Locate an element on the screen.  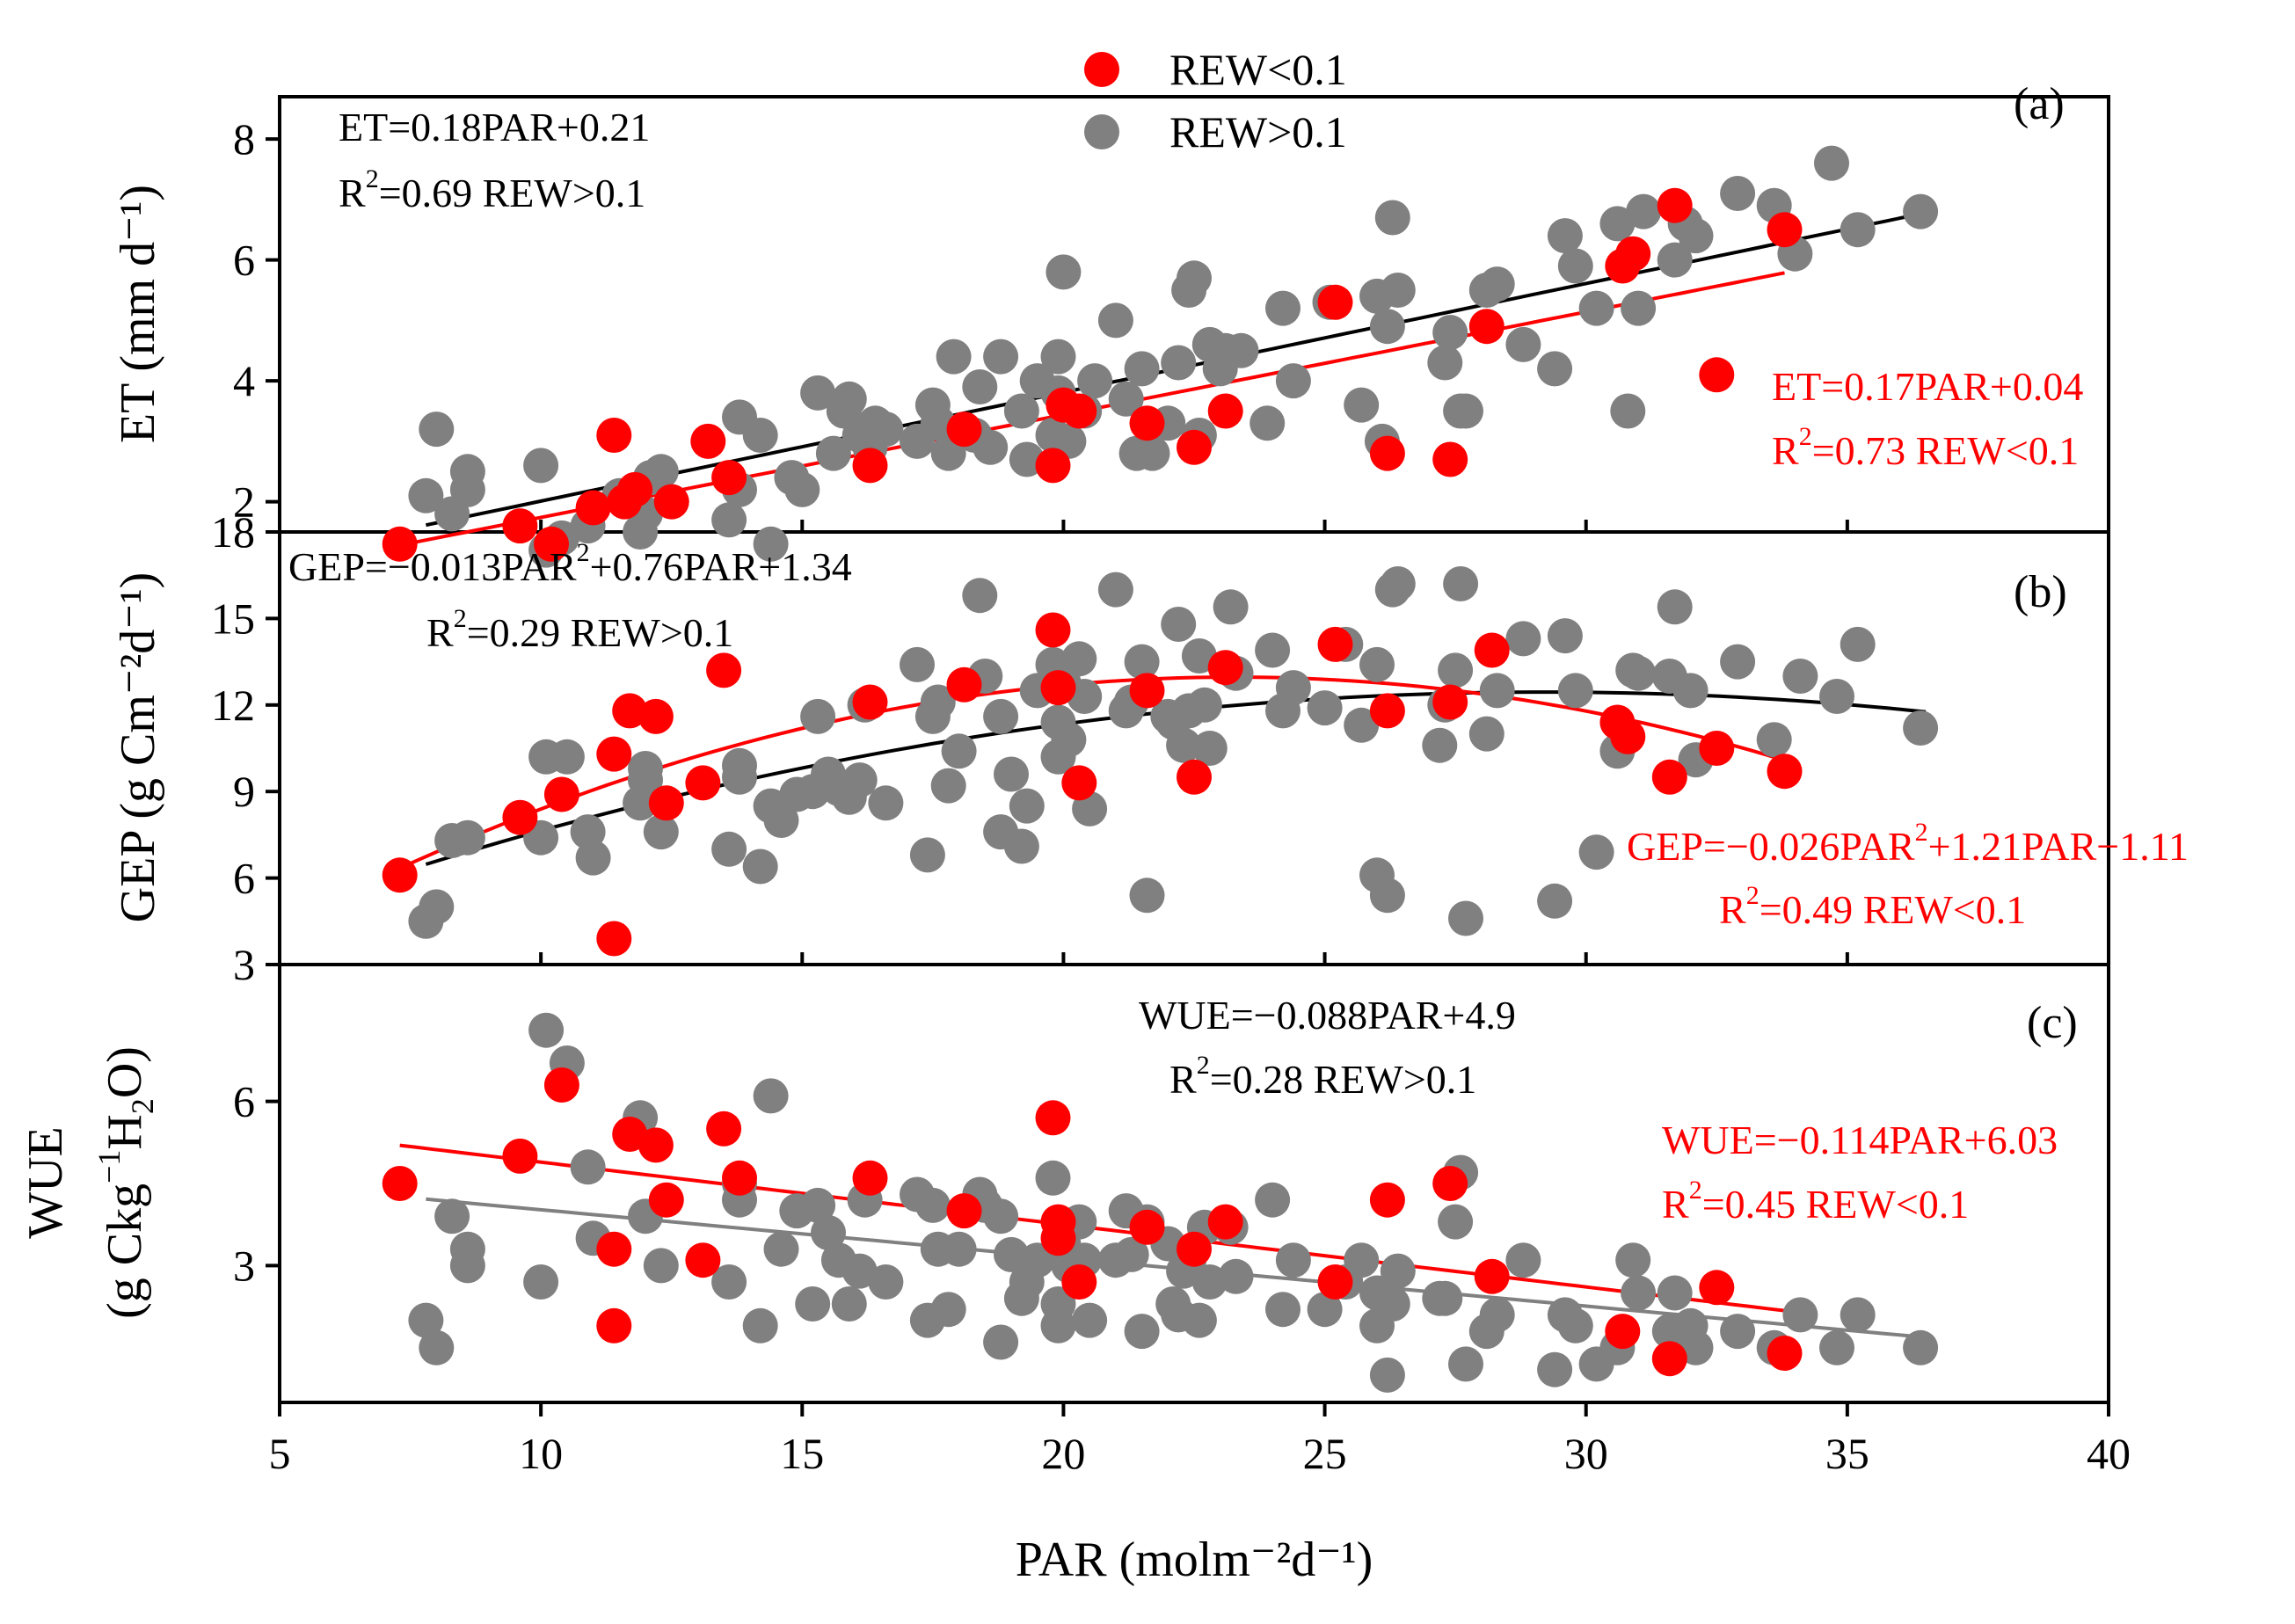
y-tick-label: 12 is located at coordinates (233, 705).